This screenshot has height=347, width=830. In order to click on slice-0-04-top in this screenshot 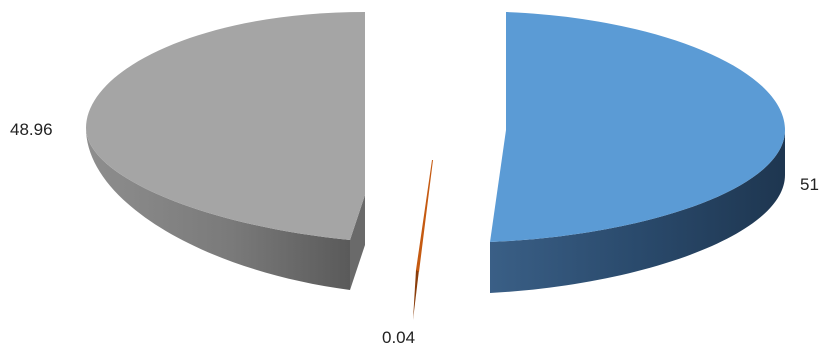, I will do `click(424, 216)`.